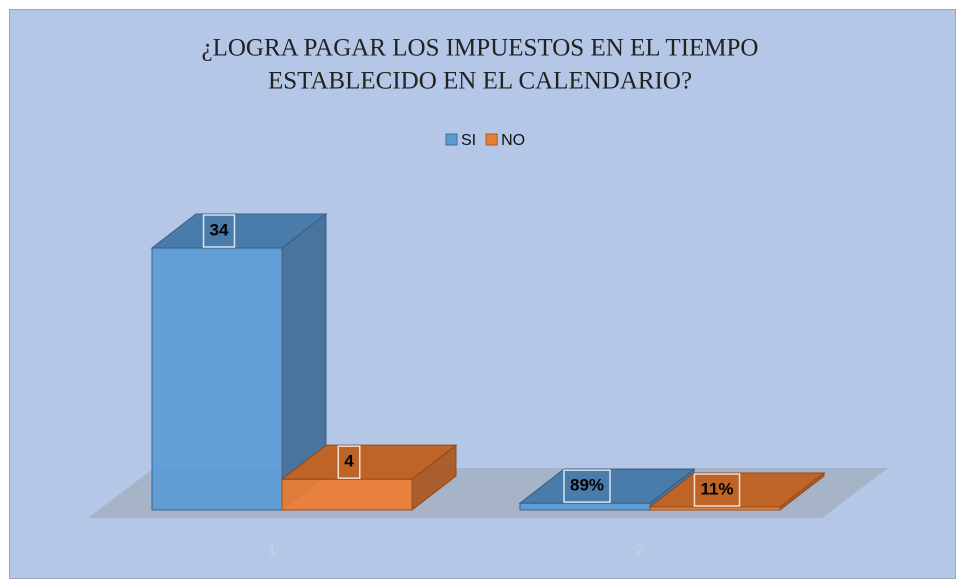 The image size is (957, 580). I want to click on data-label: 4, so click(349, 461).